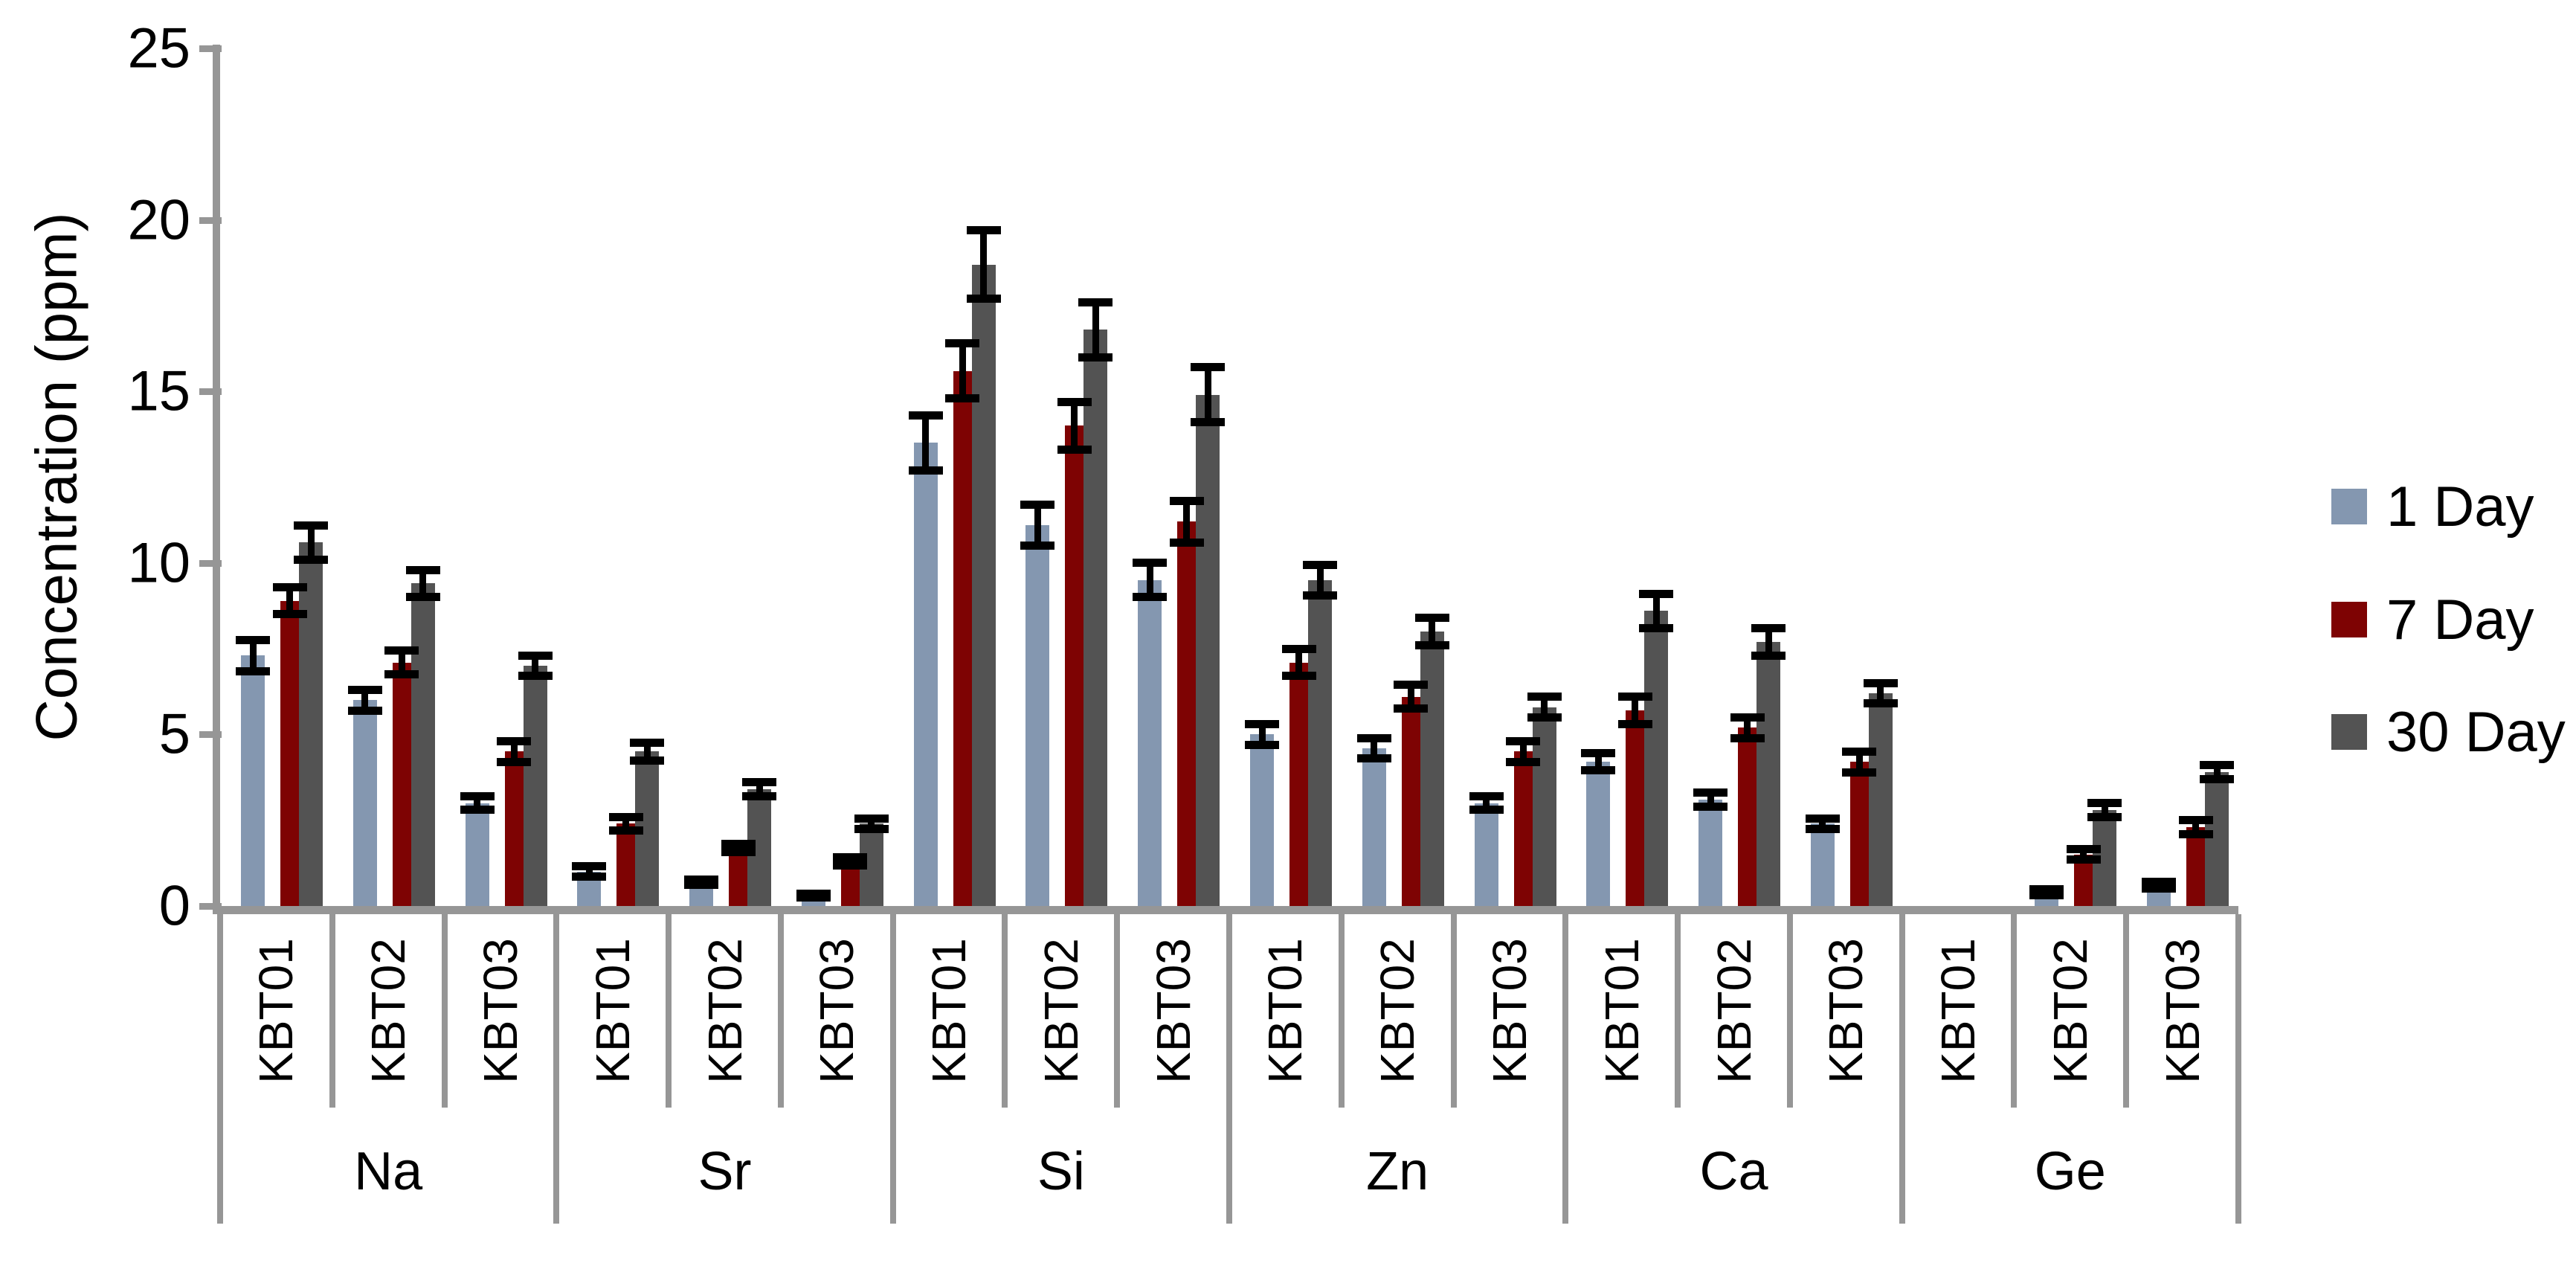  What do you see at coordinates (158, 391) in the screenshot?
I see `y-tick-label: 15` at bounding box center [158, 391].